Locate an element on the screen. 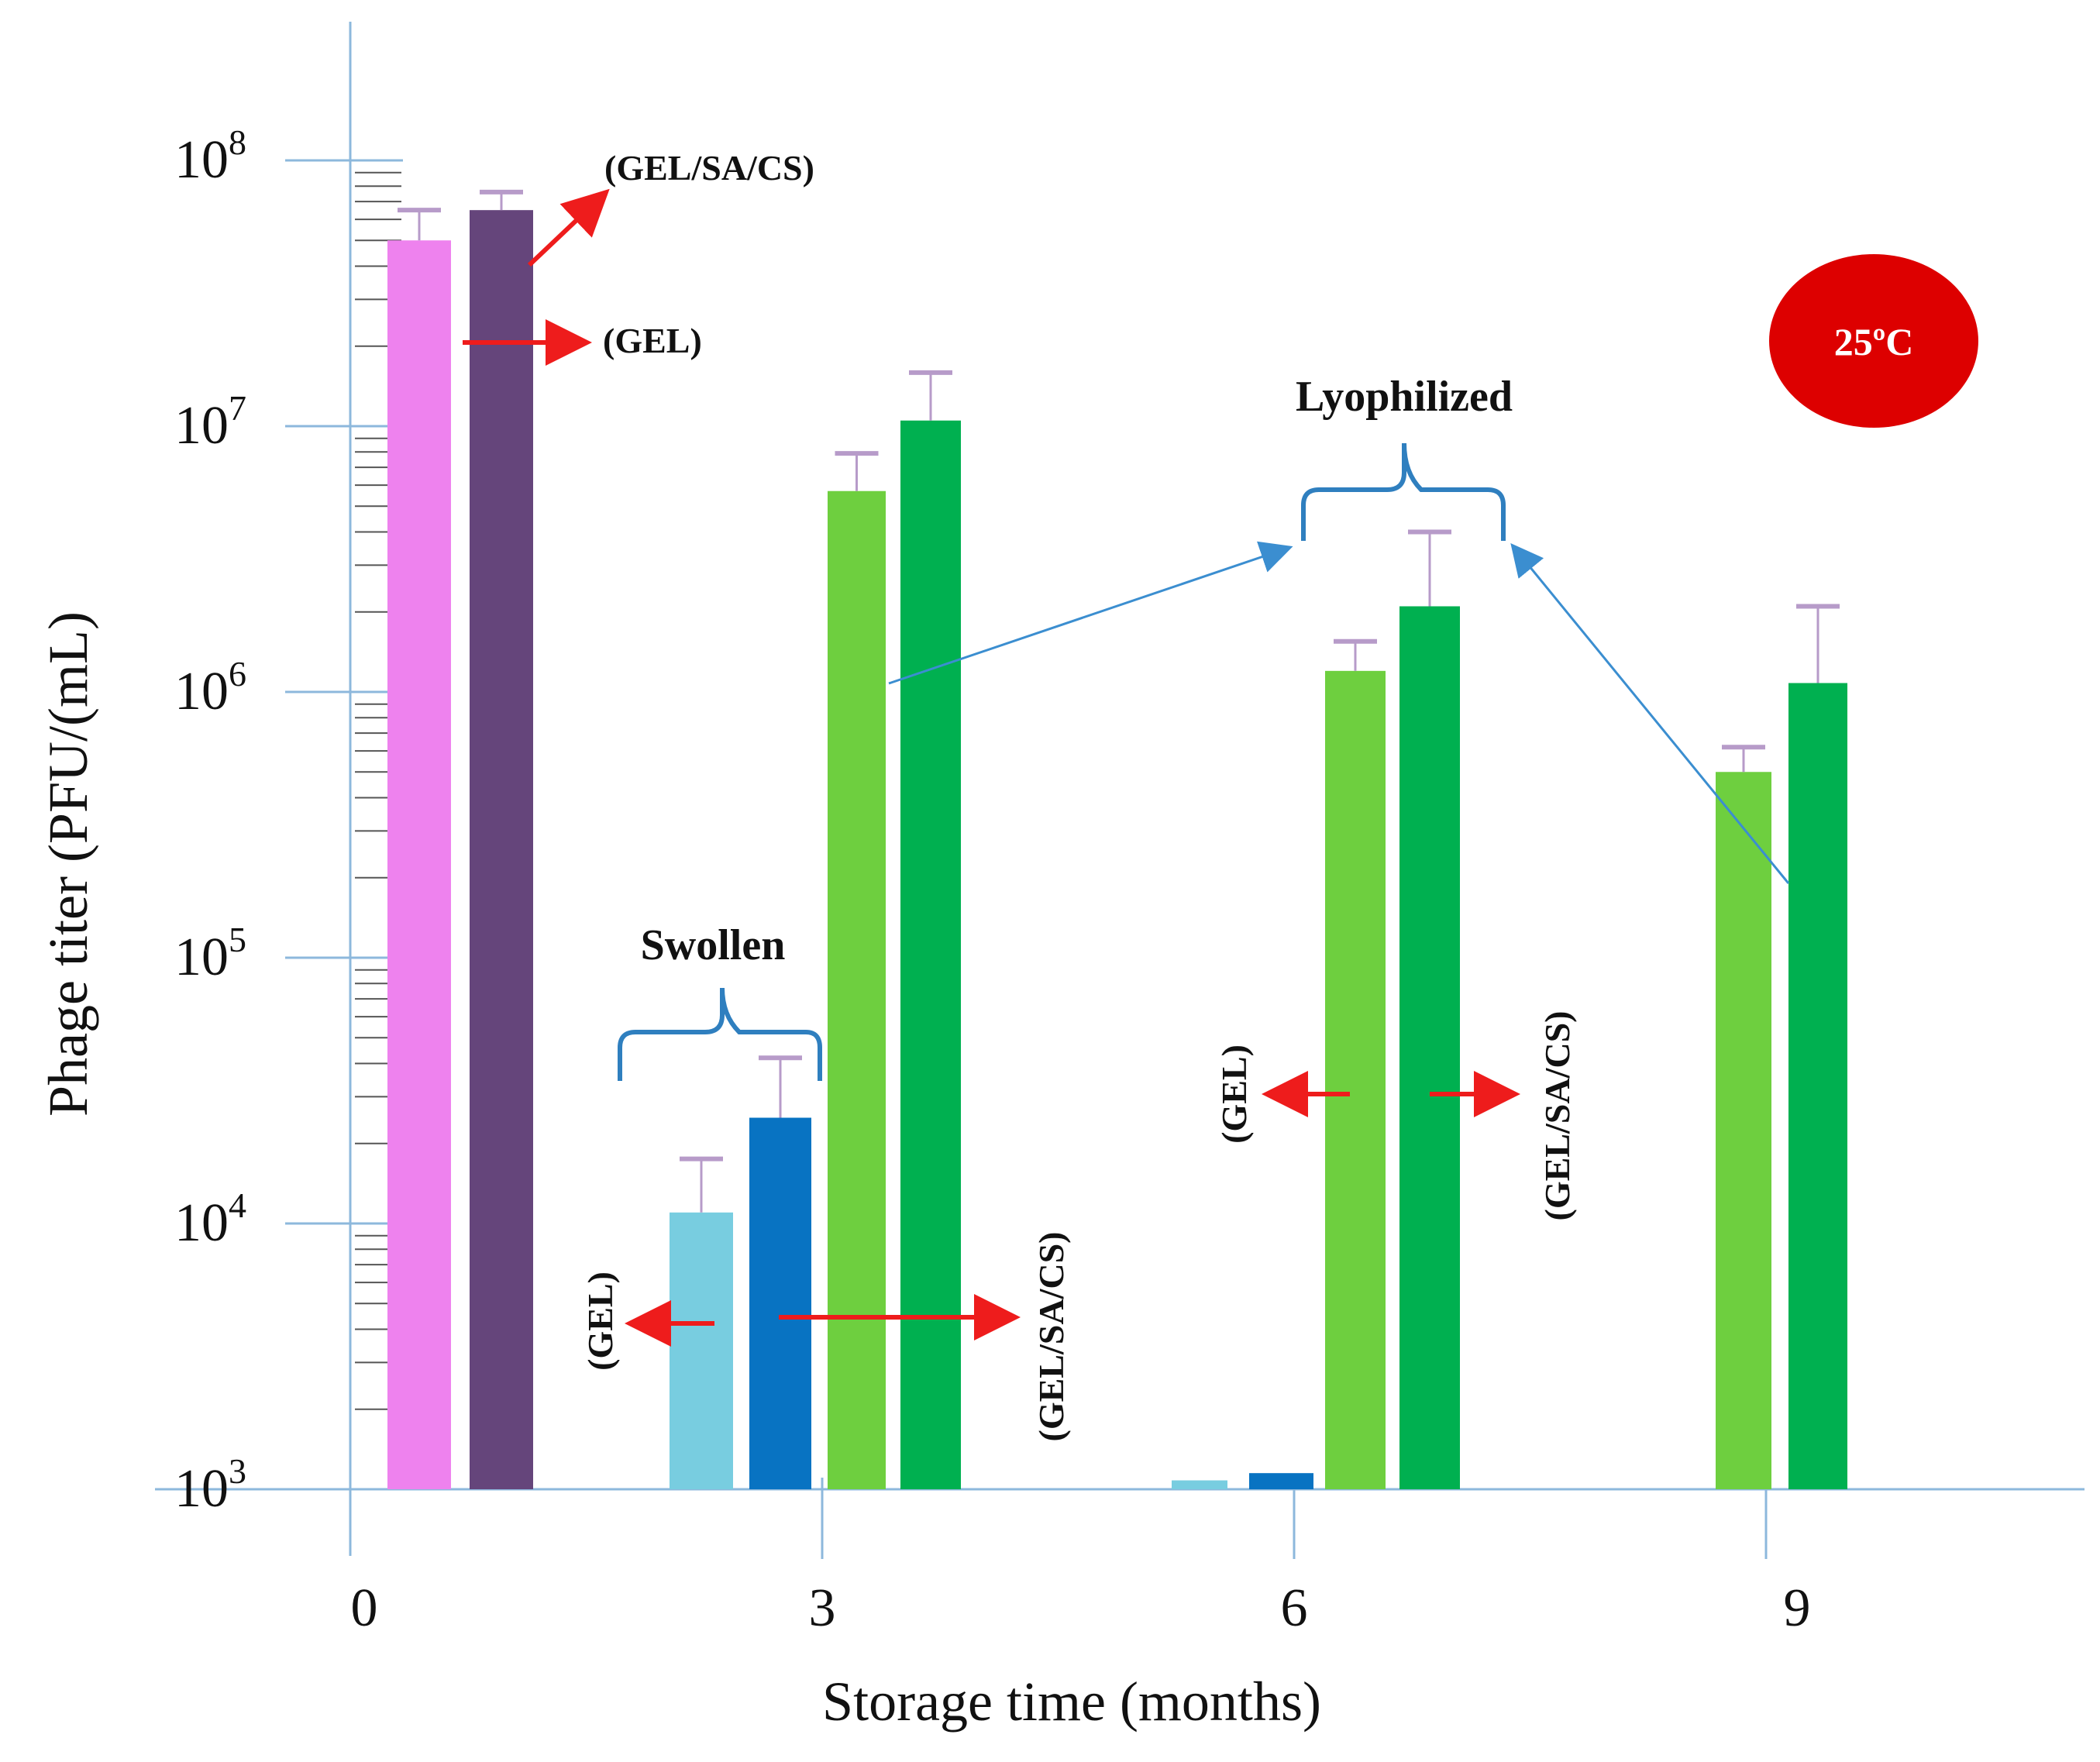  label-gel-sa-cs-month3: (GEL/SA/CS) is located at coordinates (1051, 1337).